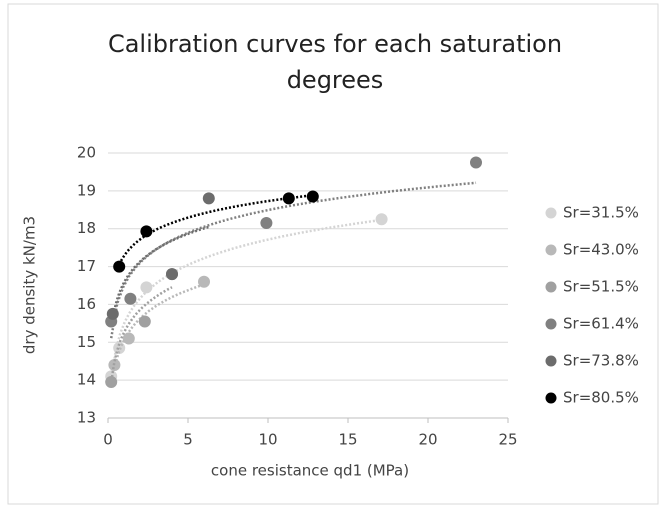  What do you see at coordinates (601, 287) in the screenshot?
I see `legend-label: Sr=51.5%` at bounding box center [601, 287].